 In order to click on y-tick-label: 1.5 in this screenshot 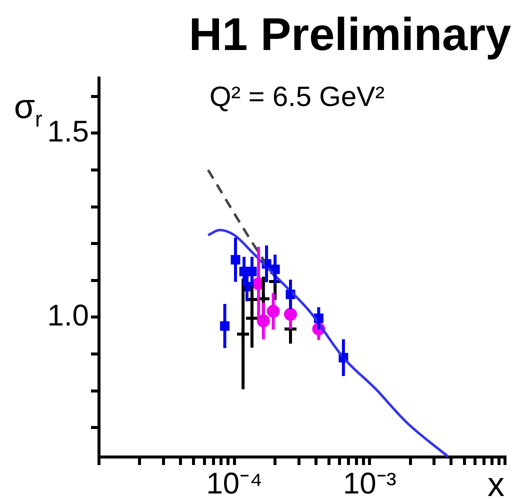, I will do `click(68, 131)`.